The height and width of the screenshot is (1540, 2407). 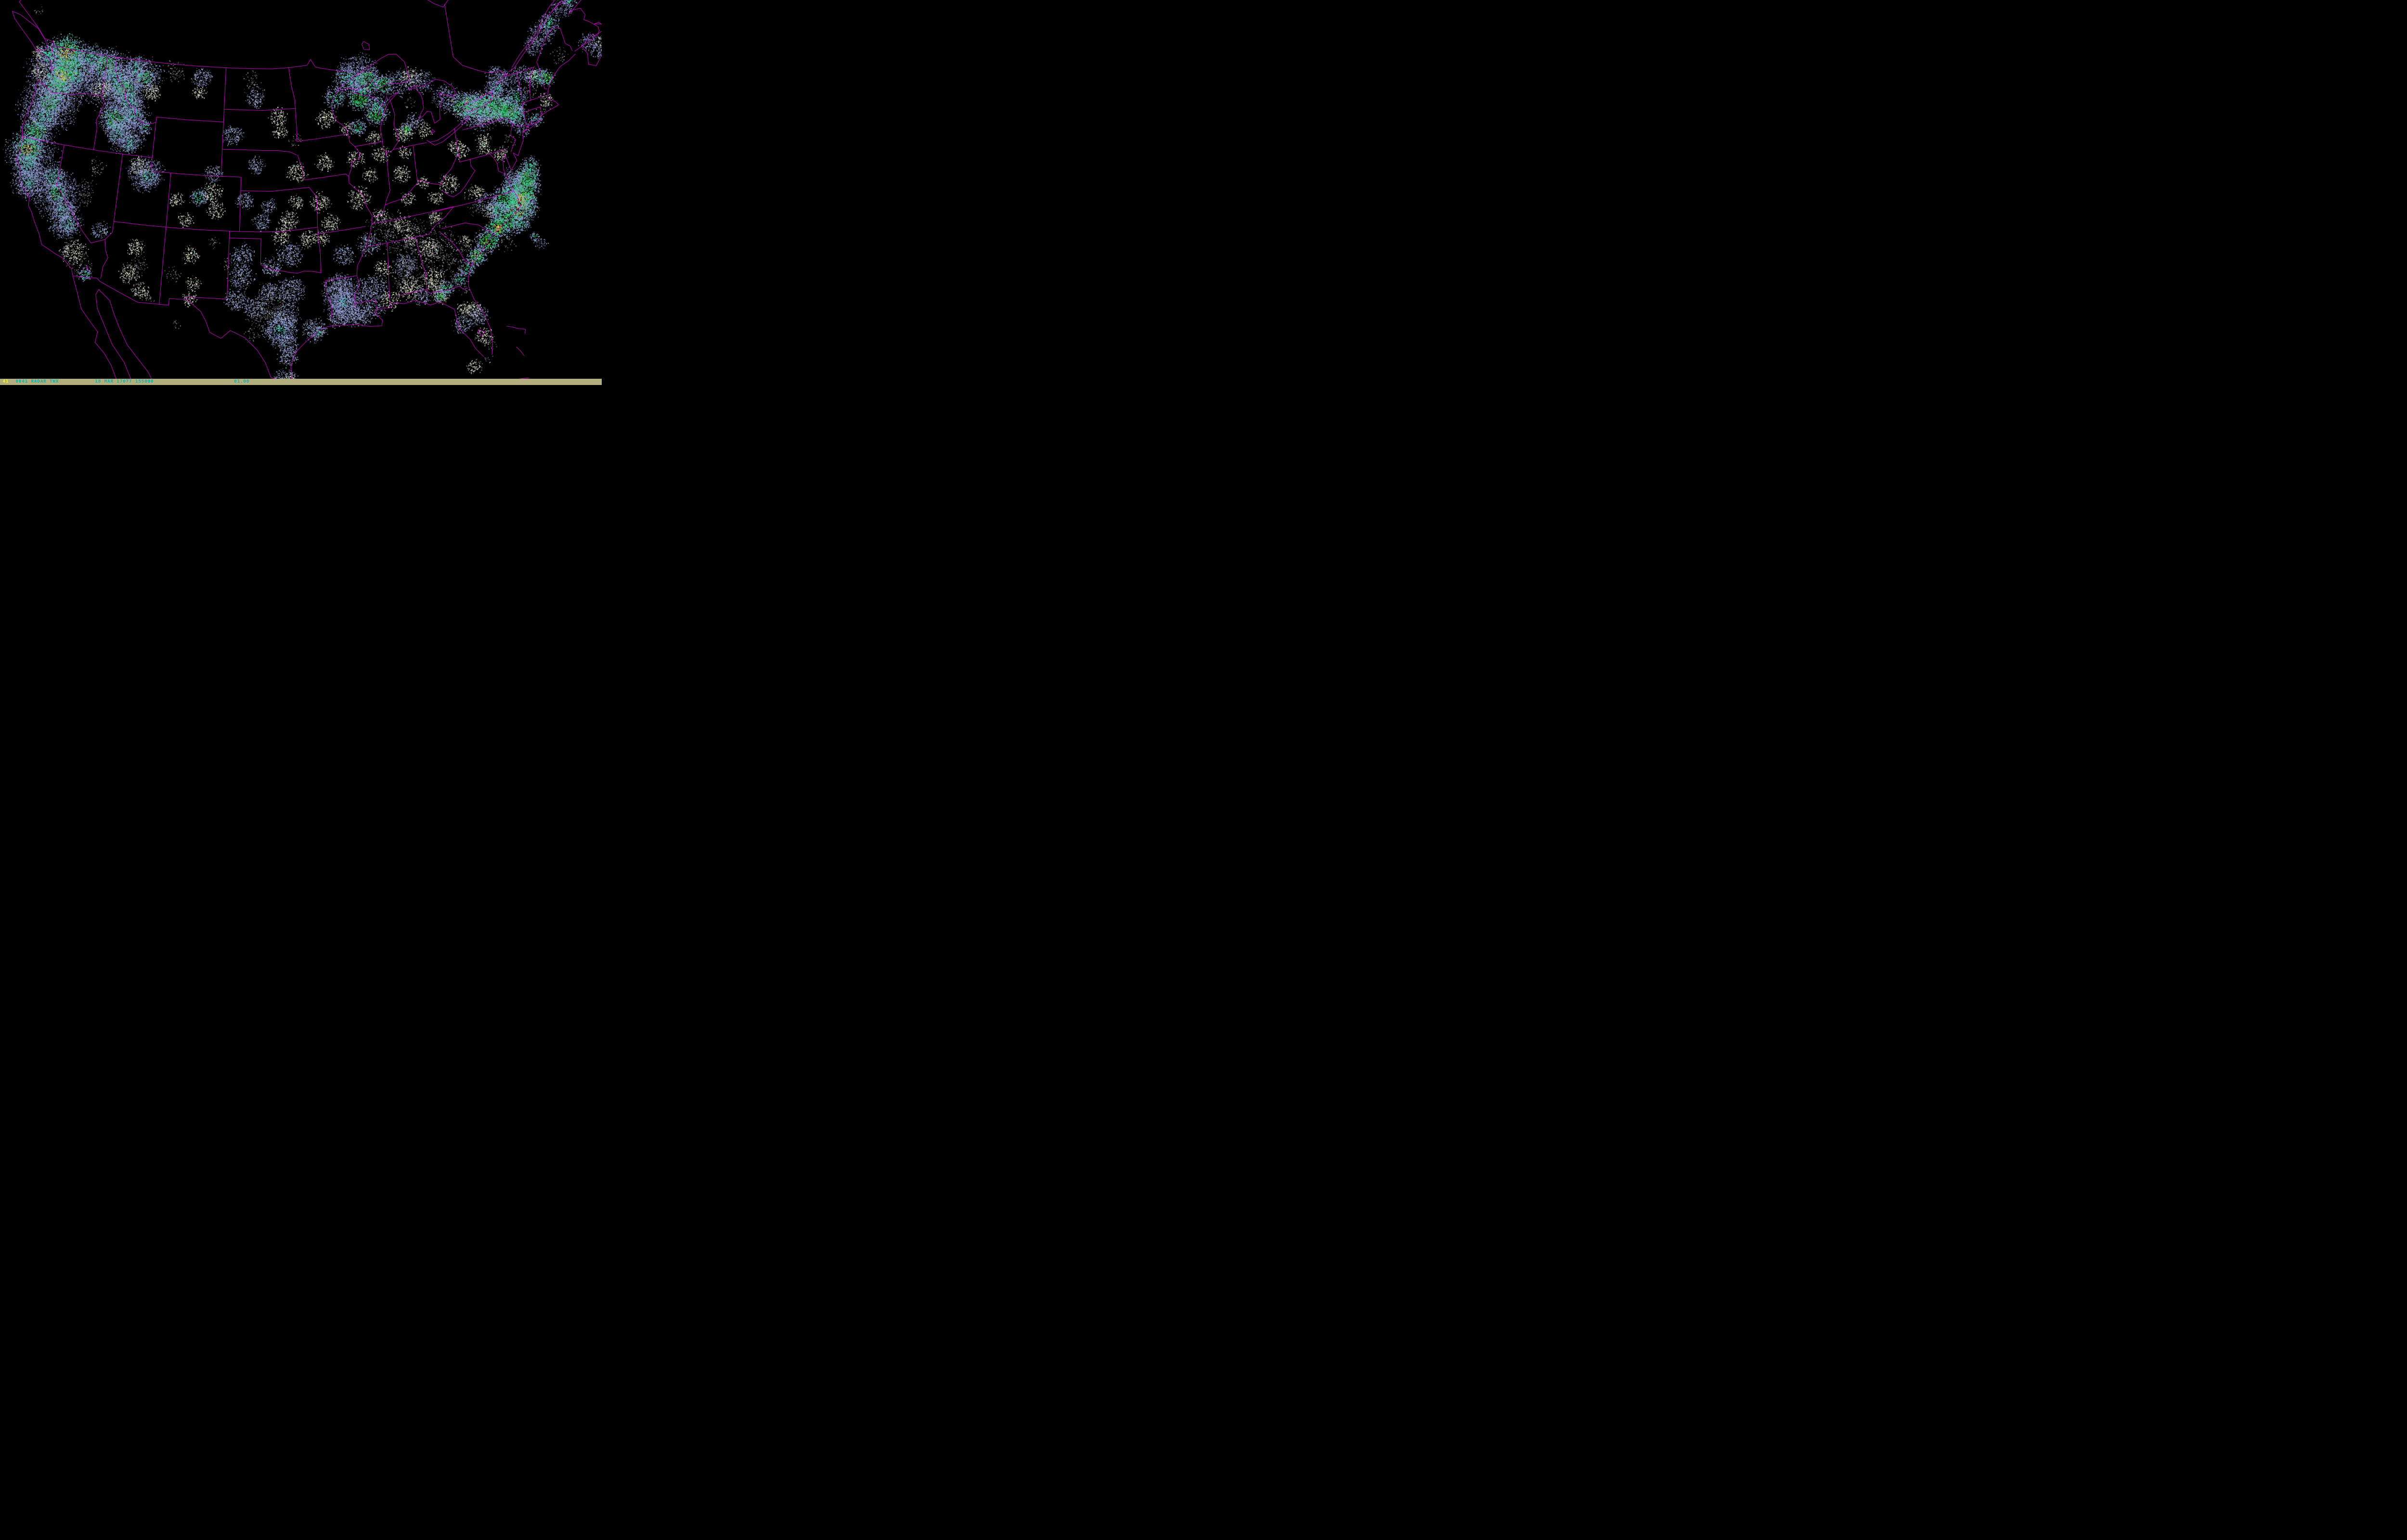 I want to click on product-label: 0041 RADAR TWX, so click(x=37, y=381).